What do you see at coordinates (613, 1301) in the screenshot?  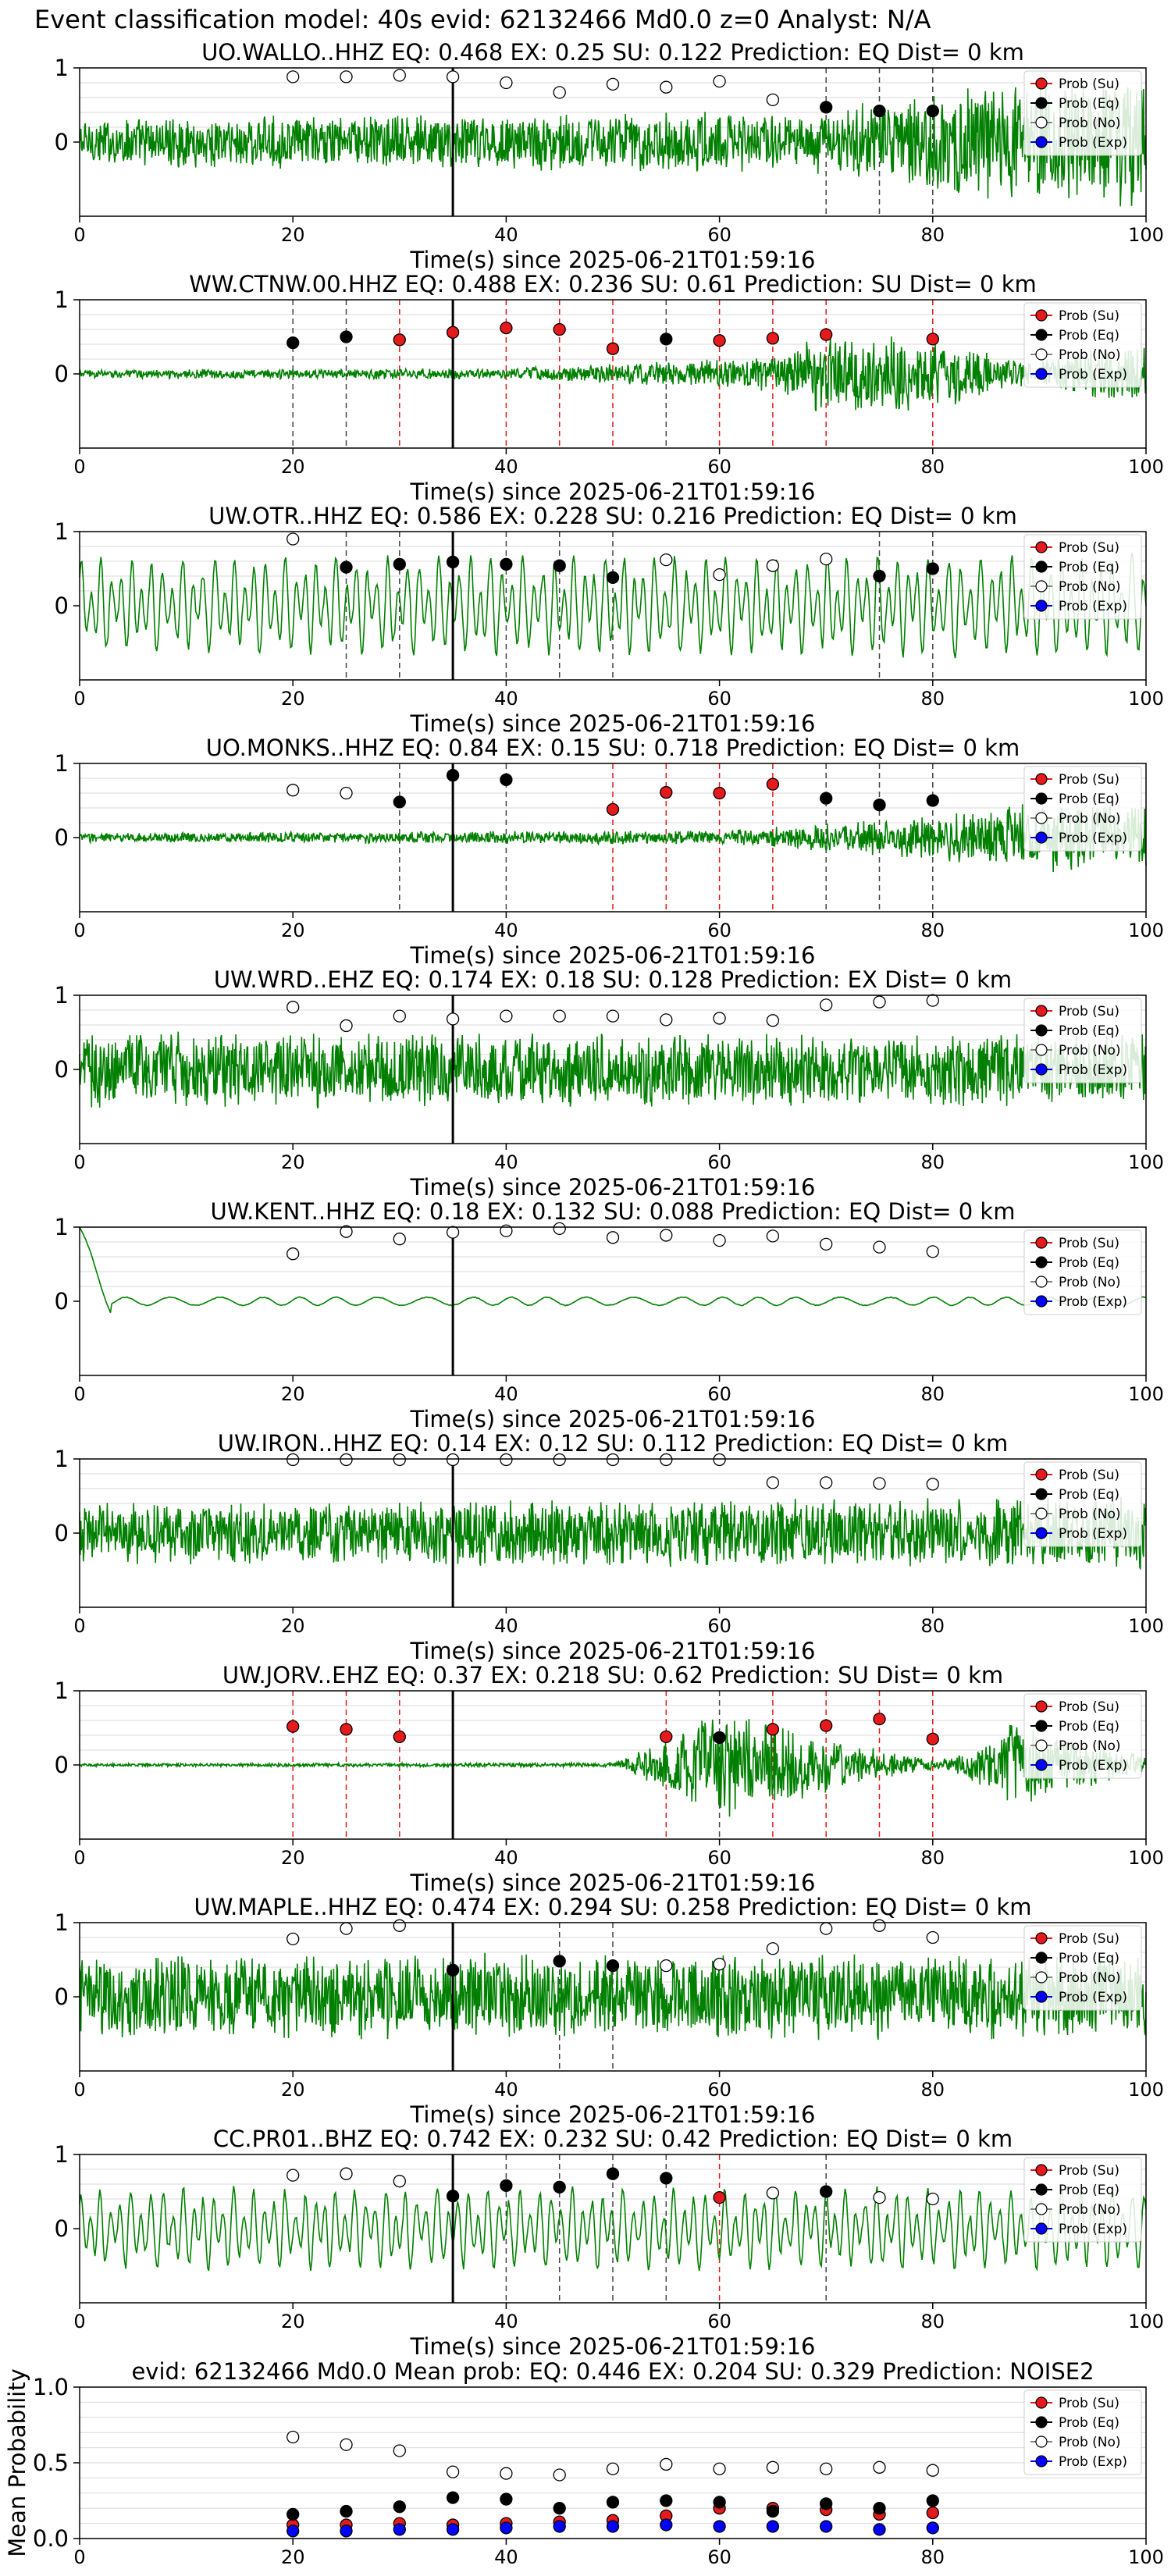 I see `axes-frame` at bounding box center [613, 1301].